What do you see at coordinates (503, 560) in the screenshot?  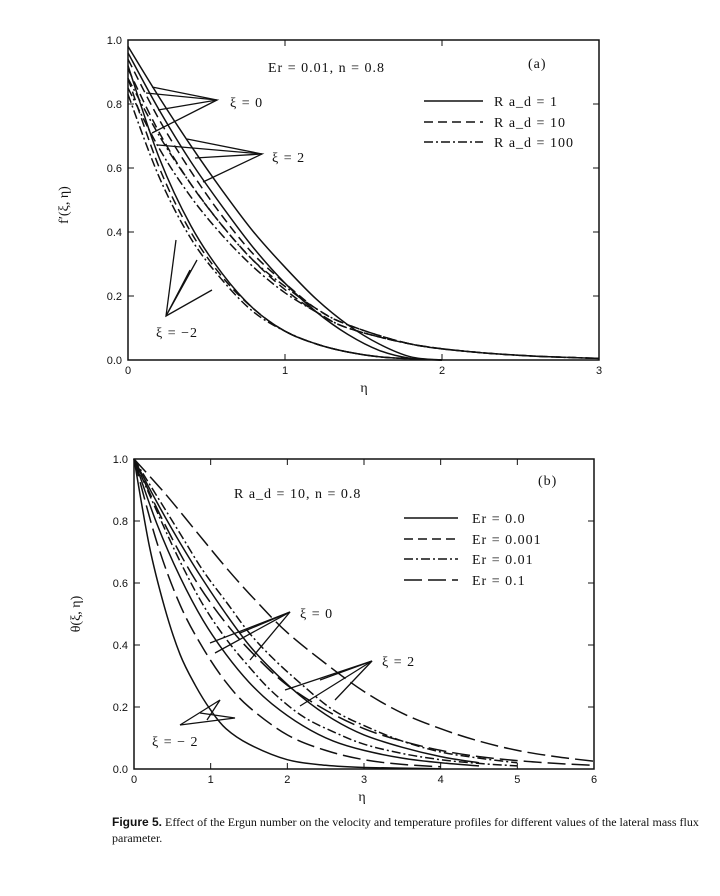 I see `legend-label-b-2: Er = 0.01` at bounding box center [503, 560].